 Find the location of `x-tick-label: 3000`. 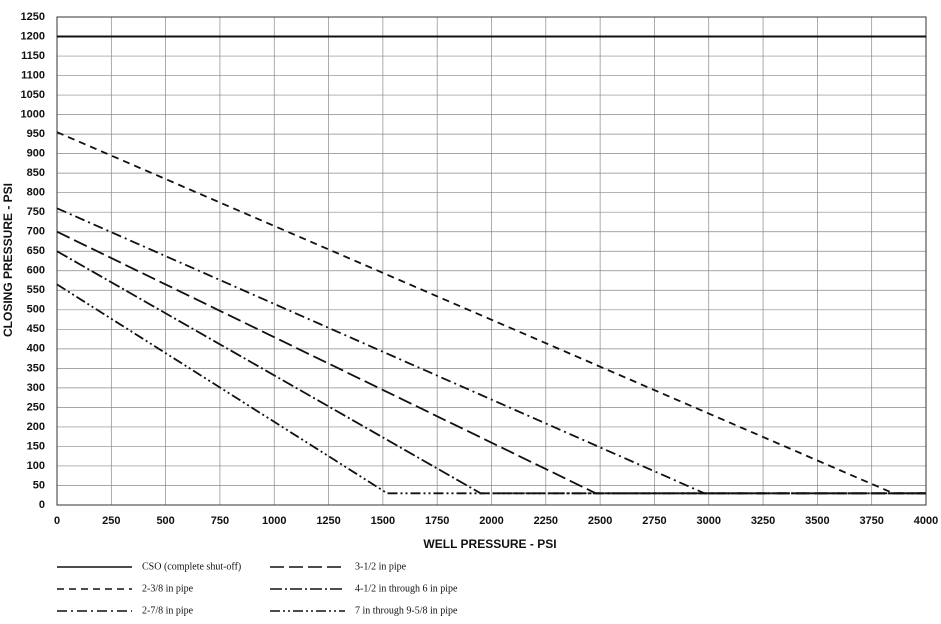

x-tick-label: 3000 is located at coordinates (709, 521).